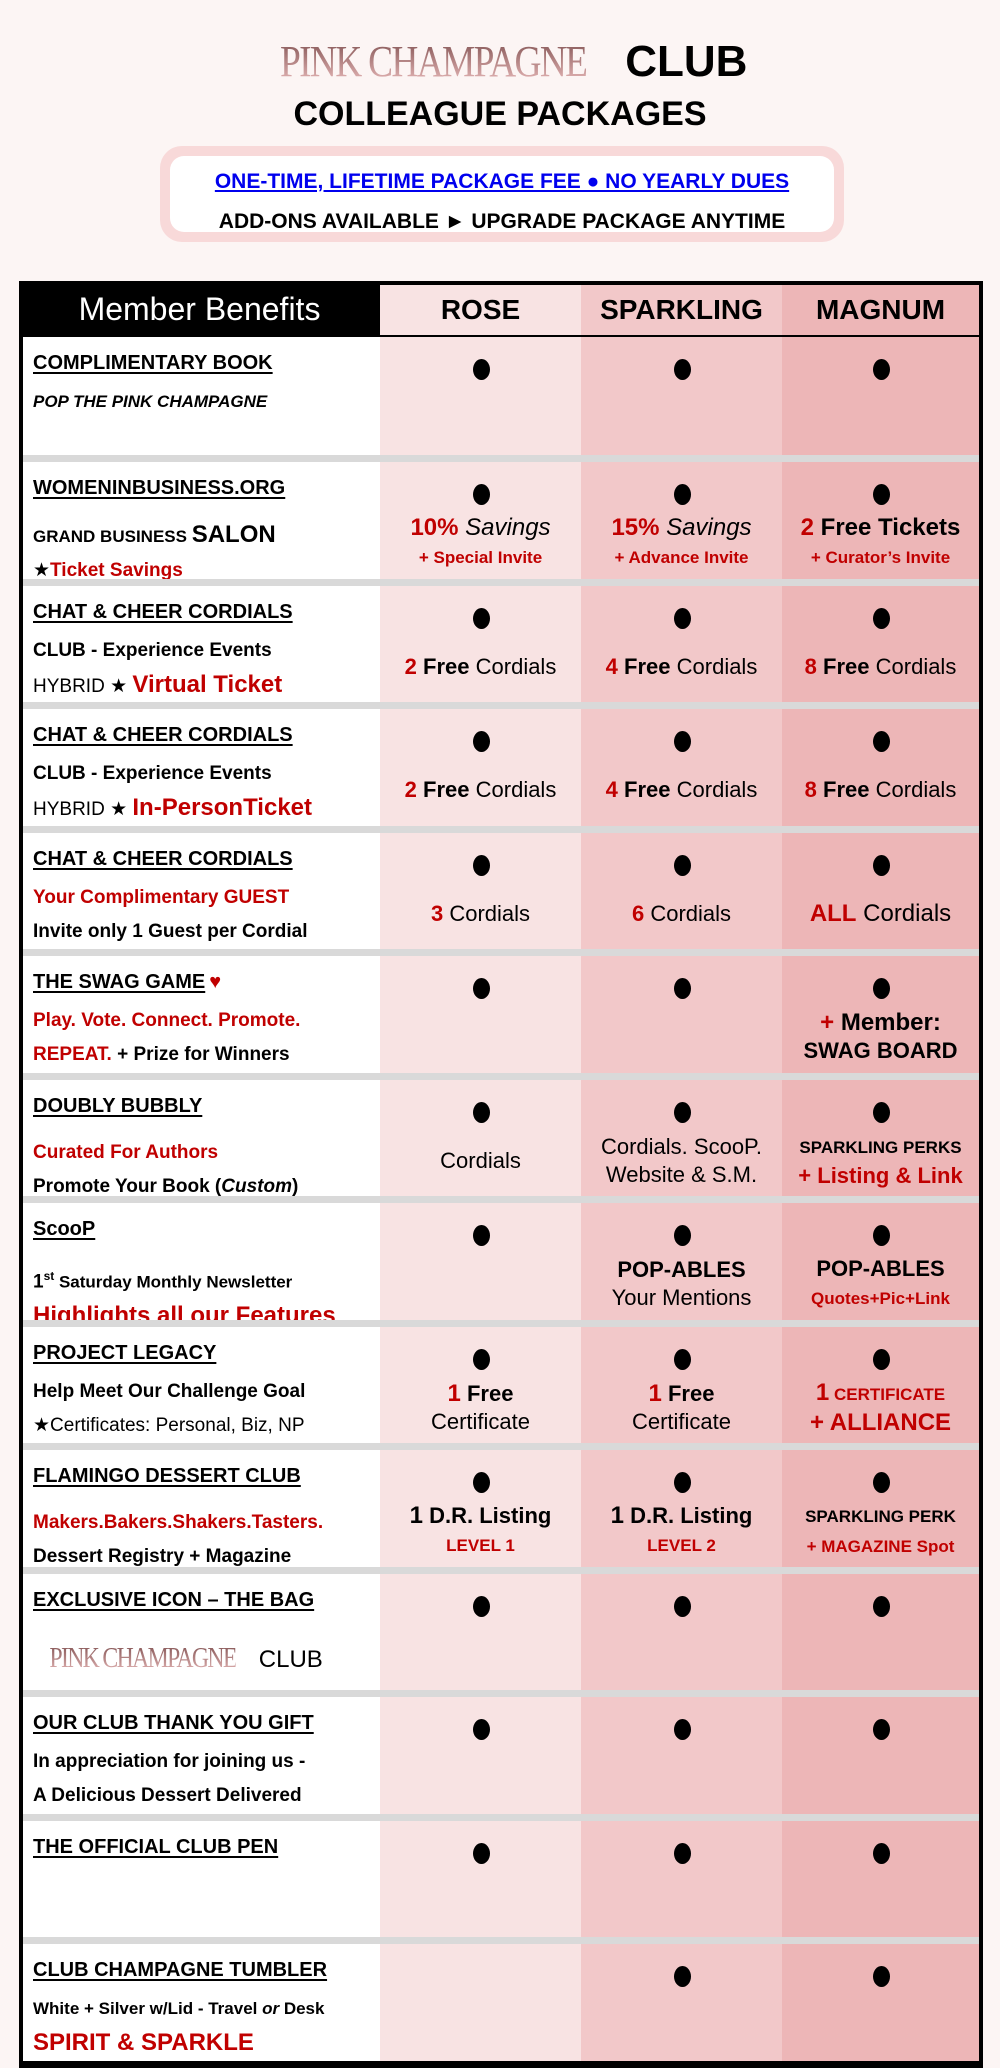  Describe the element at coordinates (143, 2042) in the screenshot. I see `text-segment: SPIRIT & SPARKLE` at that location.